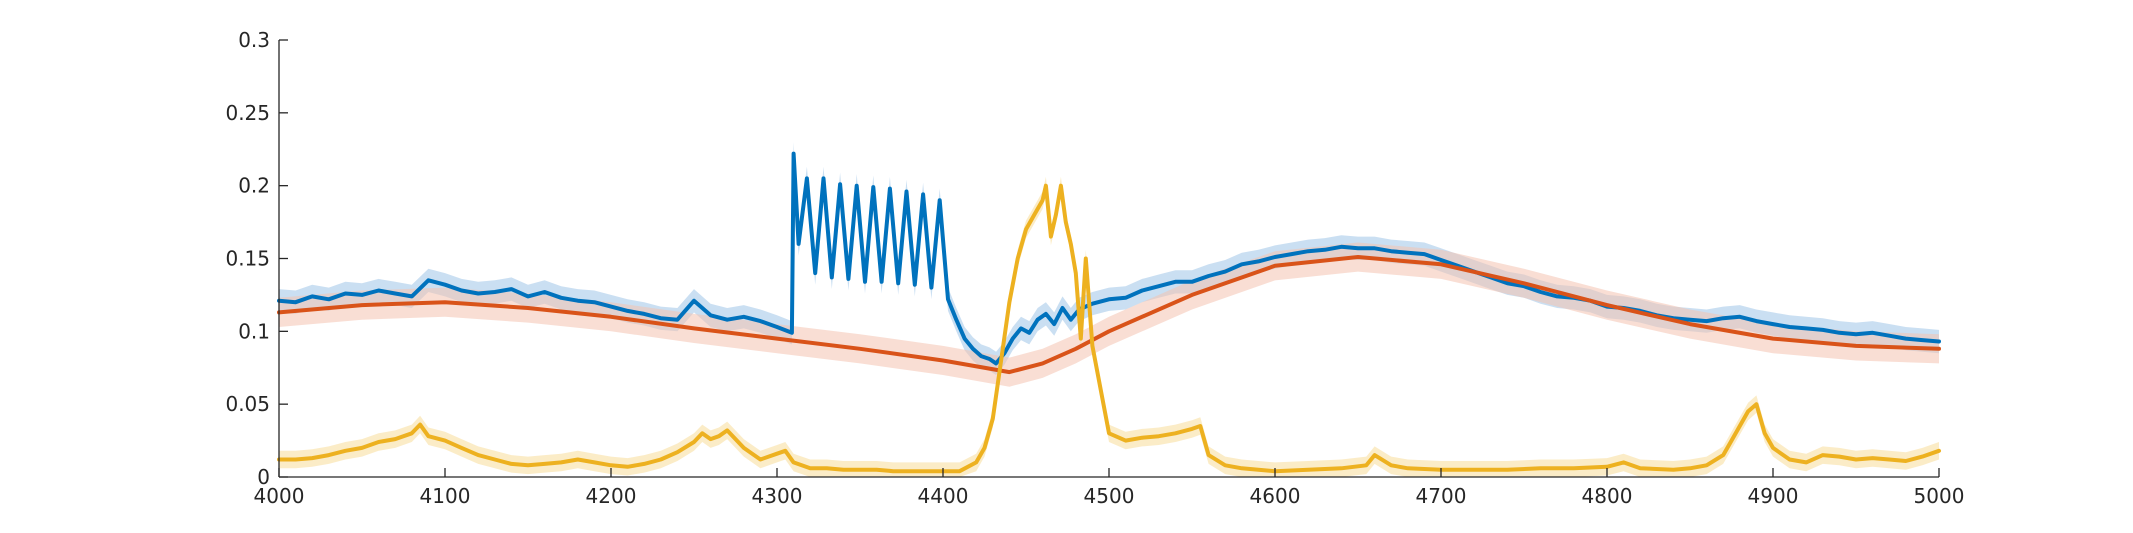 The height and width of the screenshot is (533, 2133). What do you see at coordinates (777, 496) in the screenshot?
I see `x-tick-label: 4300` at bounding box center [777, 496].